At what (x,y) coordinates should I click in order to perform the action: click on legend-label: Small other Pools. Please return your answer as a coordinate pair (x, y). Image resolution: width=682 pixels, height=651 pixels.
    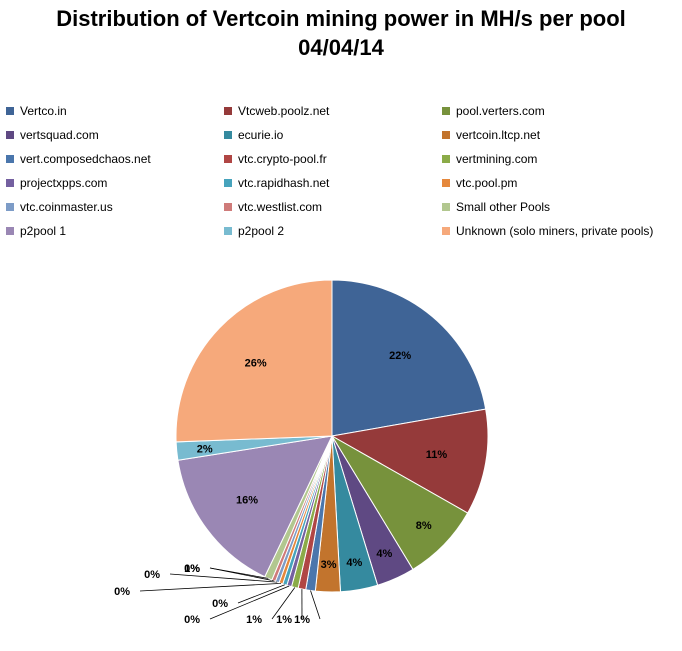
    Looking at the image, I should click on (503, 207).